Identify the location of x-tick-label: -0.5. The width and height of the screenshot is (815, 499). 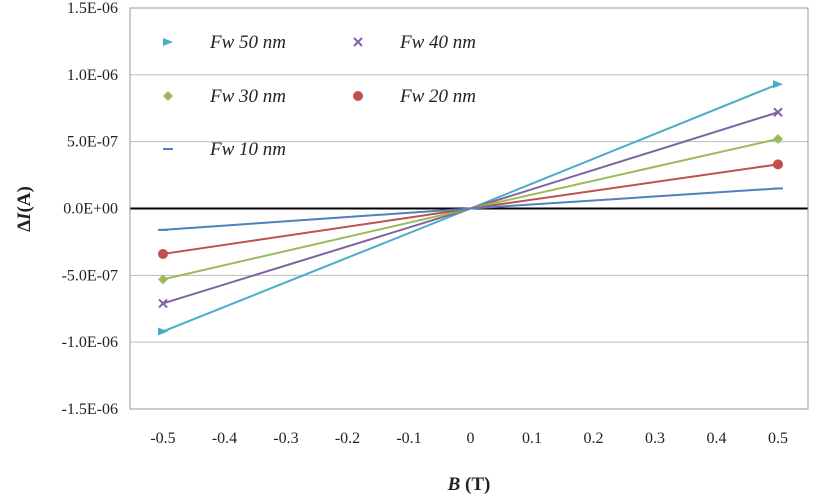
(162, 438).